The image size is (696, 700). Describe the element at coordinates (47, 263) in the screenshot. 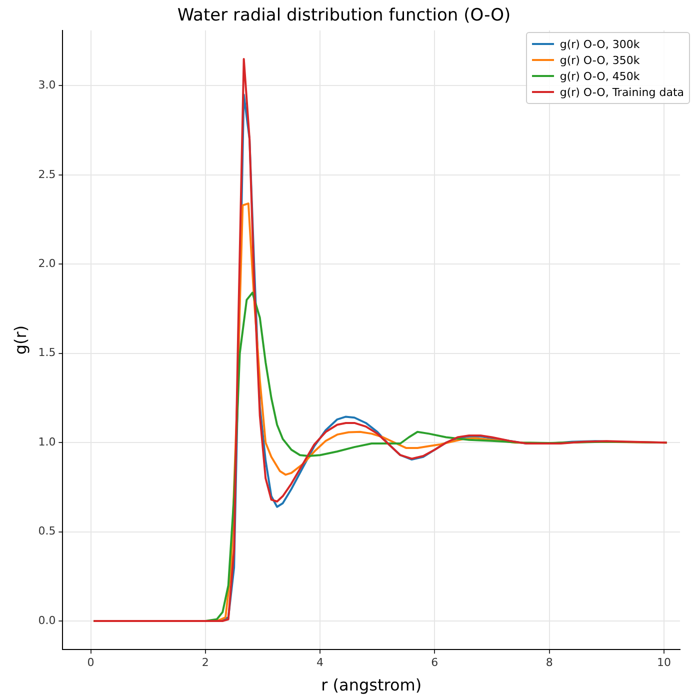

I see `y-tick-label: 2.0` at that location.